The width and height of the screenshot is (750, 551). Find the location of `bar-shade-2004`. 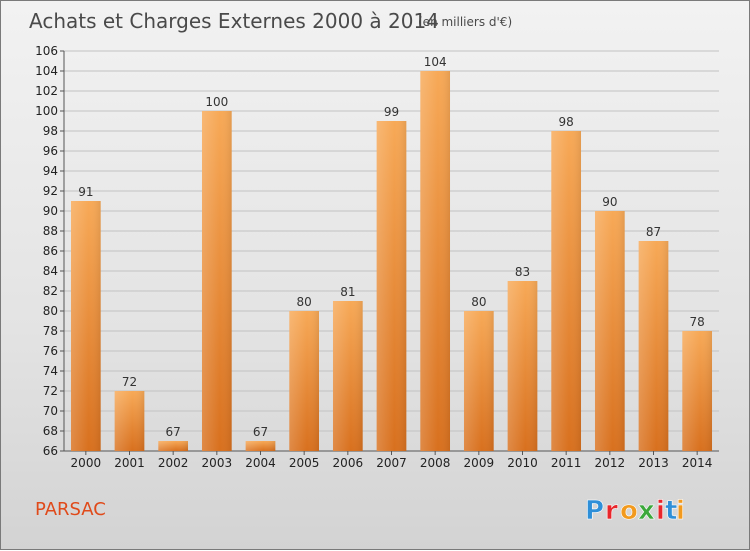

bar-shade-2004 is located at coordinates (260, 446).